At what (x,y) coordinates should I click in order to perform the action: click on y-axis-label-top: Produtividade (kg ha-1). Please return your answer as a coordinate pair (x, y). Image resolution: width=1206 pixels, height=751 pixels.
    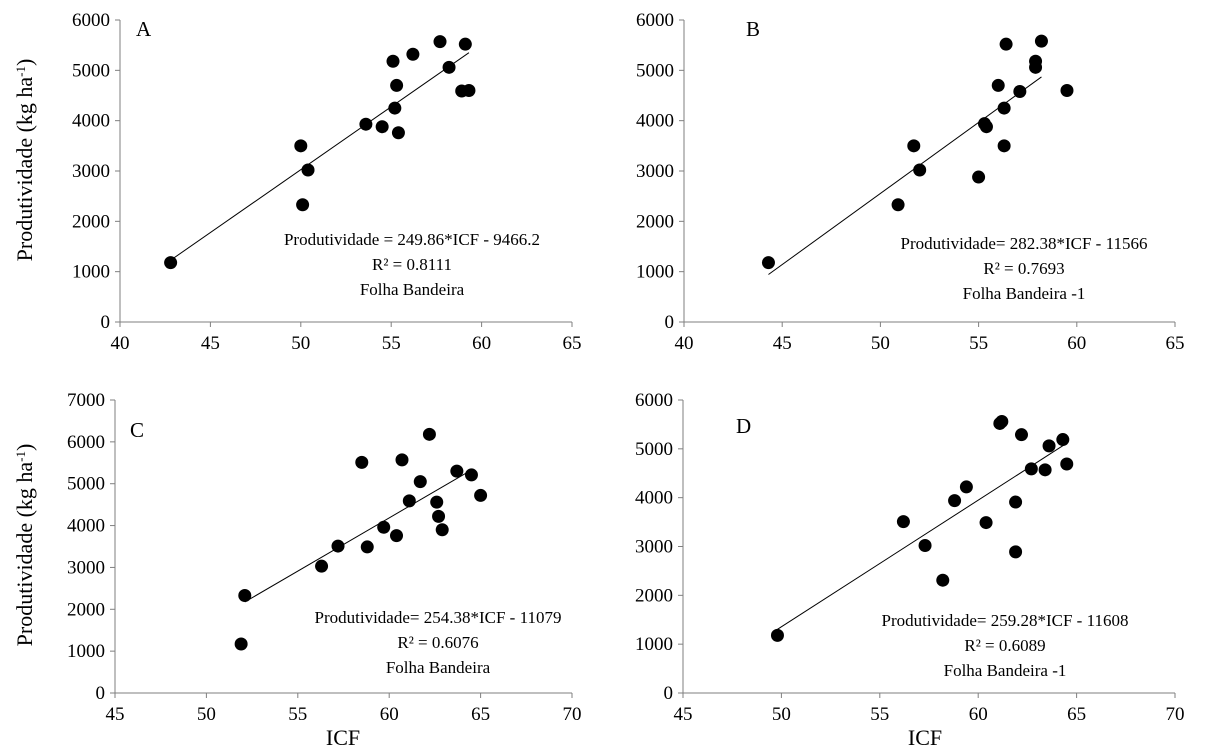
    Looking at the image, I should click on (24, 160).